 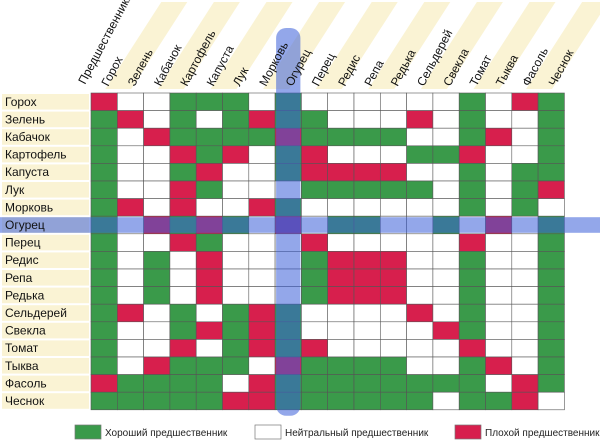 I want to click on row-label: Перец, so click(x=23, y=243).